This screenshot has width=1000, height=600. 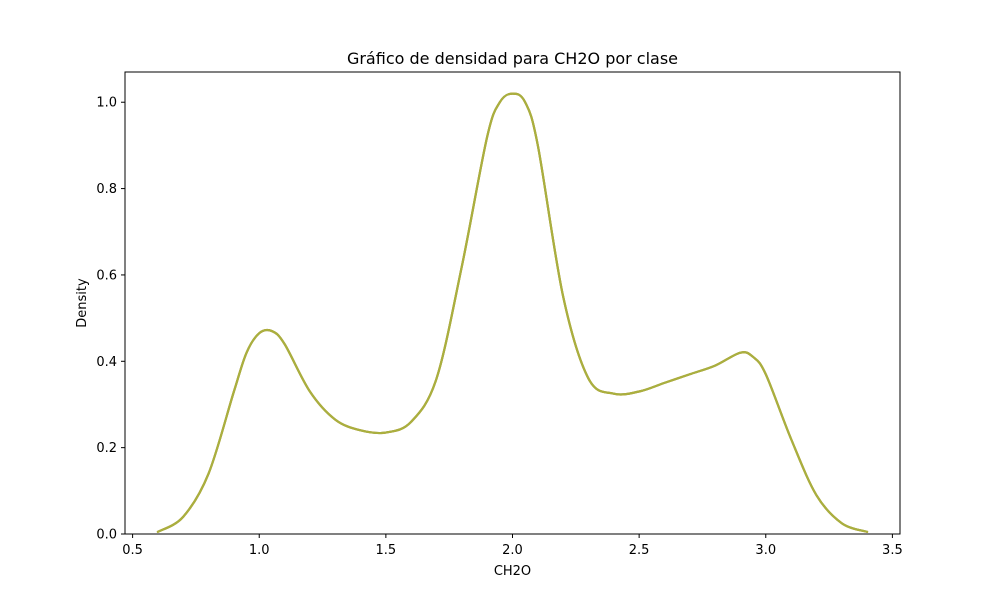 I want to click on y-tick-label: 0.4, so click(x=106, y=362).